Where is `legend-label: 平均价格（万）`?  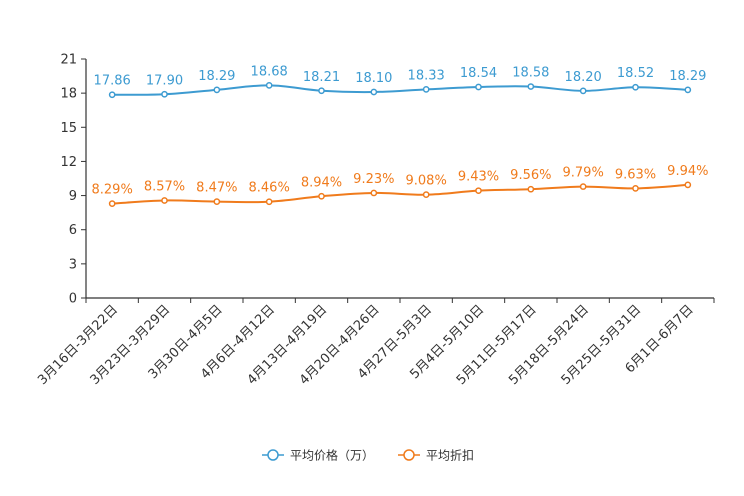 legend-label: 平均价格（万） is located at coordinates (332, 455).